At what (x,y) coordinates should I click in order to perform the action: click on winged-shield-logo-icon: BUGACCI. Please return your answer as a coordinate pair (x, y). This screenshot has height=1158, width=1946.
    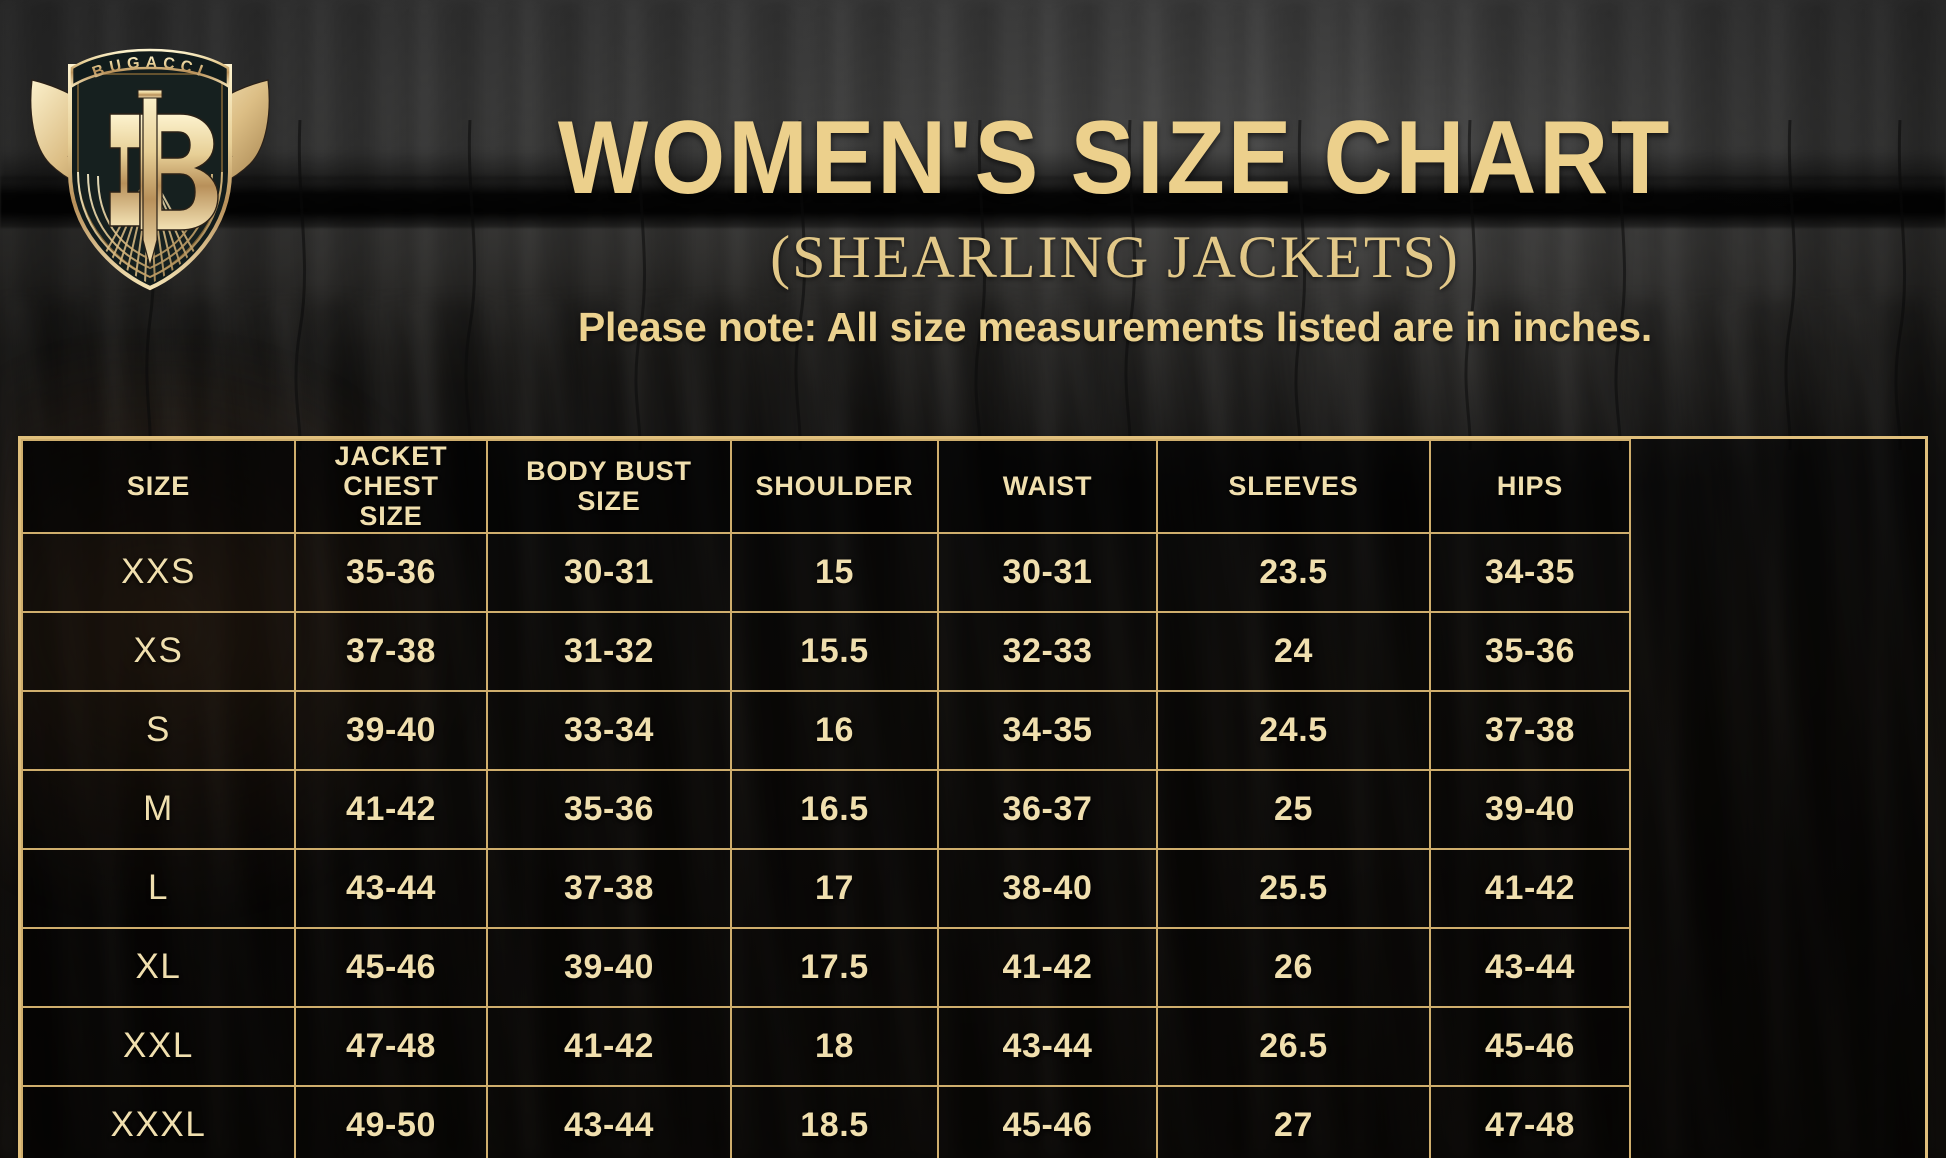
    Looking at the image, I should click on (150, 169).